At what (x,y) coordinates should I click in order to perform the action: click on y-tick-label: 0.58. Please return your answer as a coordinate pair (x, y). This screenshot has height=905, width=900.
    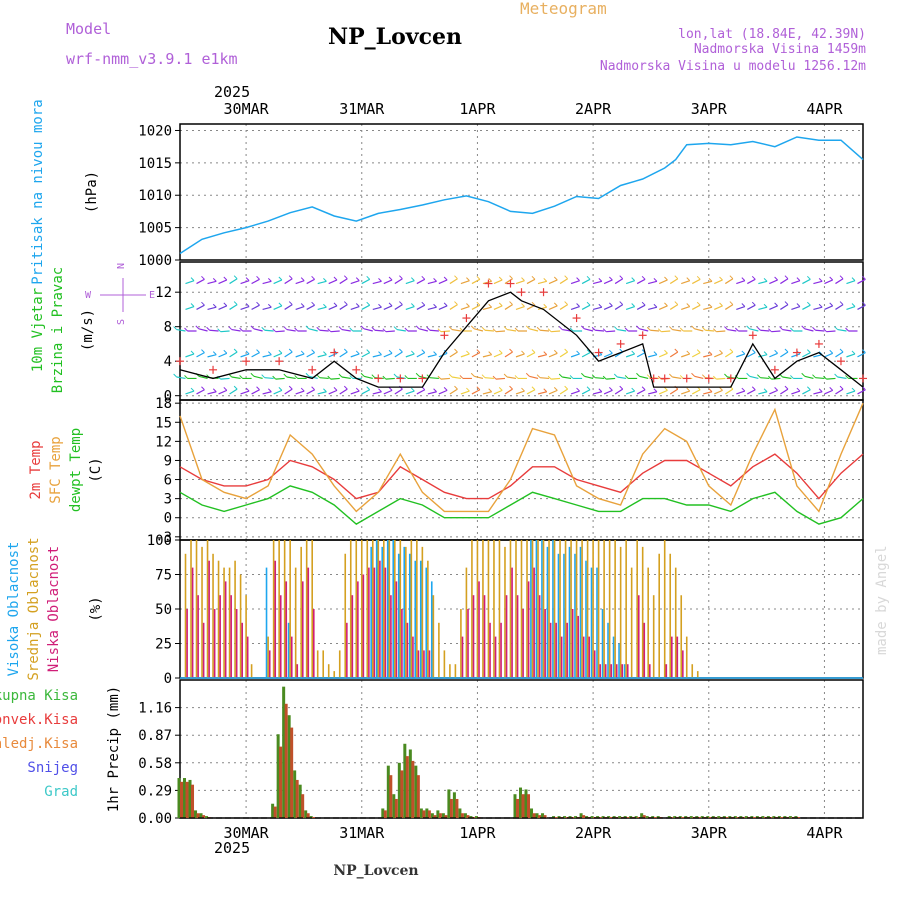
    Looking at the image, I should click on (155, 764).